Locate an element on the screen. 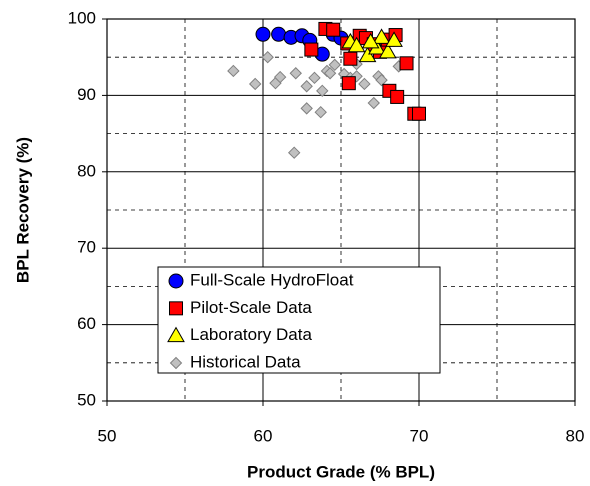  y-tick-label: 100 is located at coordinates (82, 17).